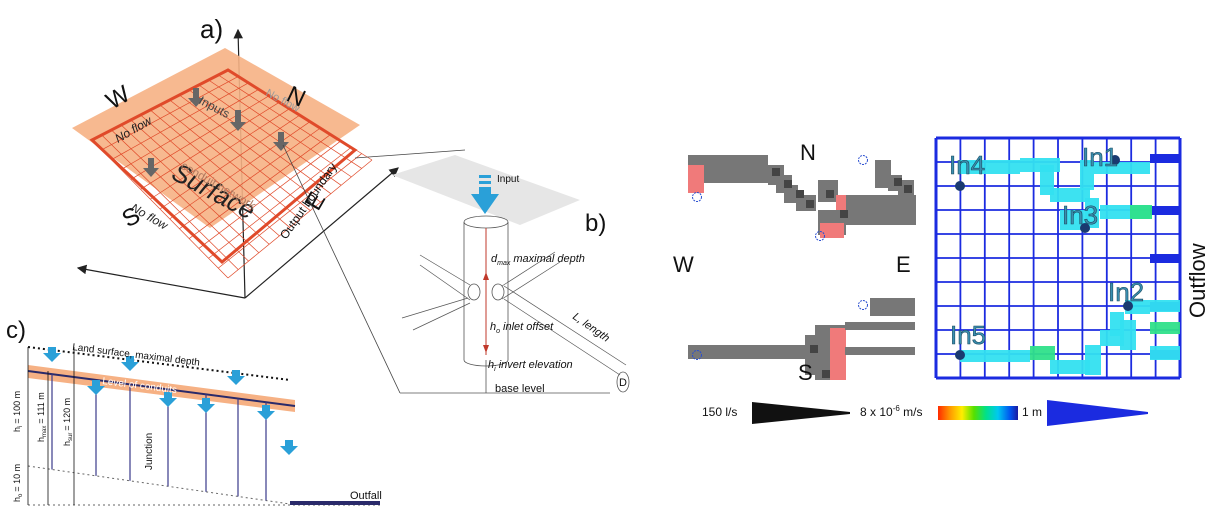 This screenshot has height=512, width=1208. Describe the element at coordinates (805, 372) in the screenshot. I see `map-south-label: S` at that location.